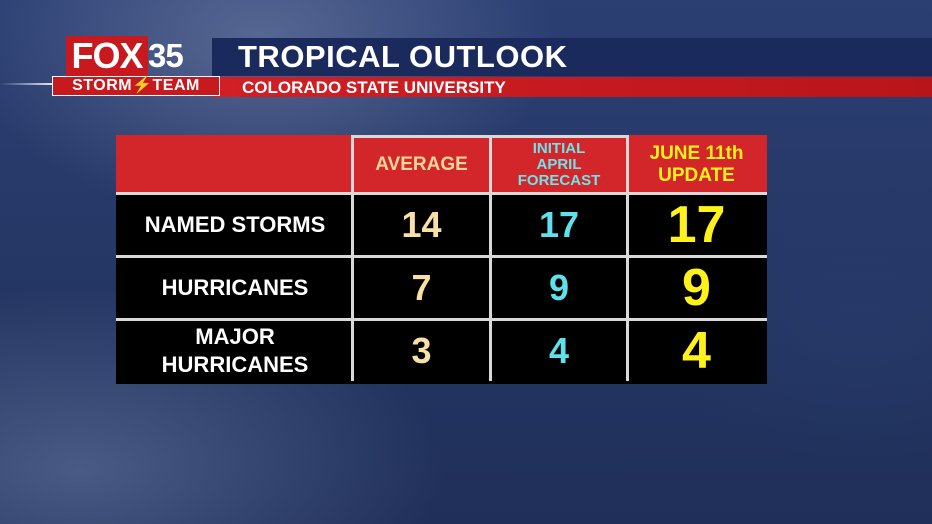 Image resolution: width=932 pixels, height=524 pixels. Describe the element at coordinates (696, 225) in the screenshot. I see `update-value: 17` at that location.